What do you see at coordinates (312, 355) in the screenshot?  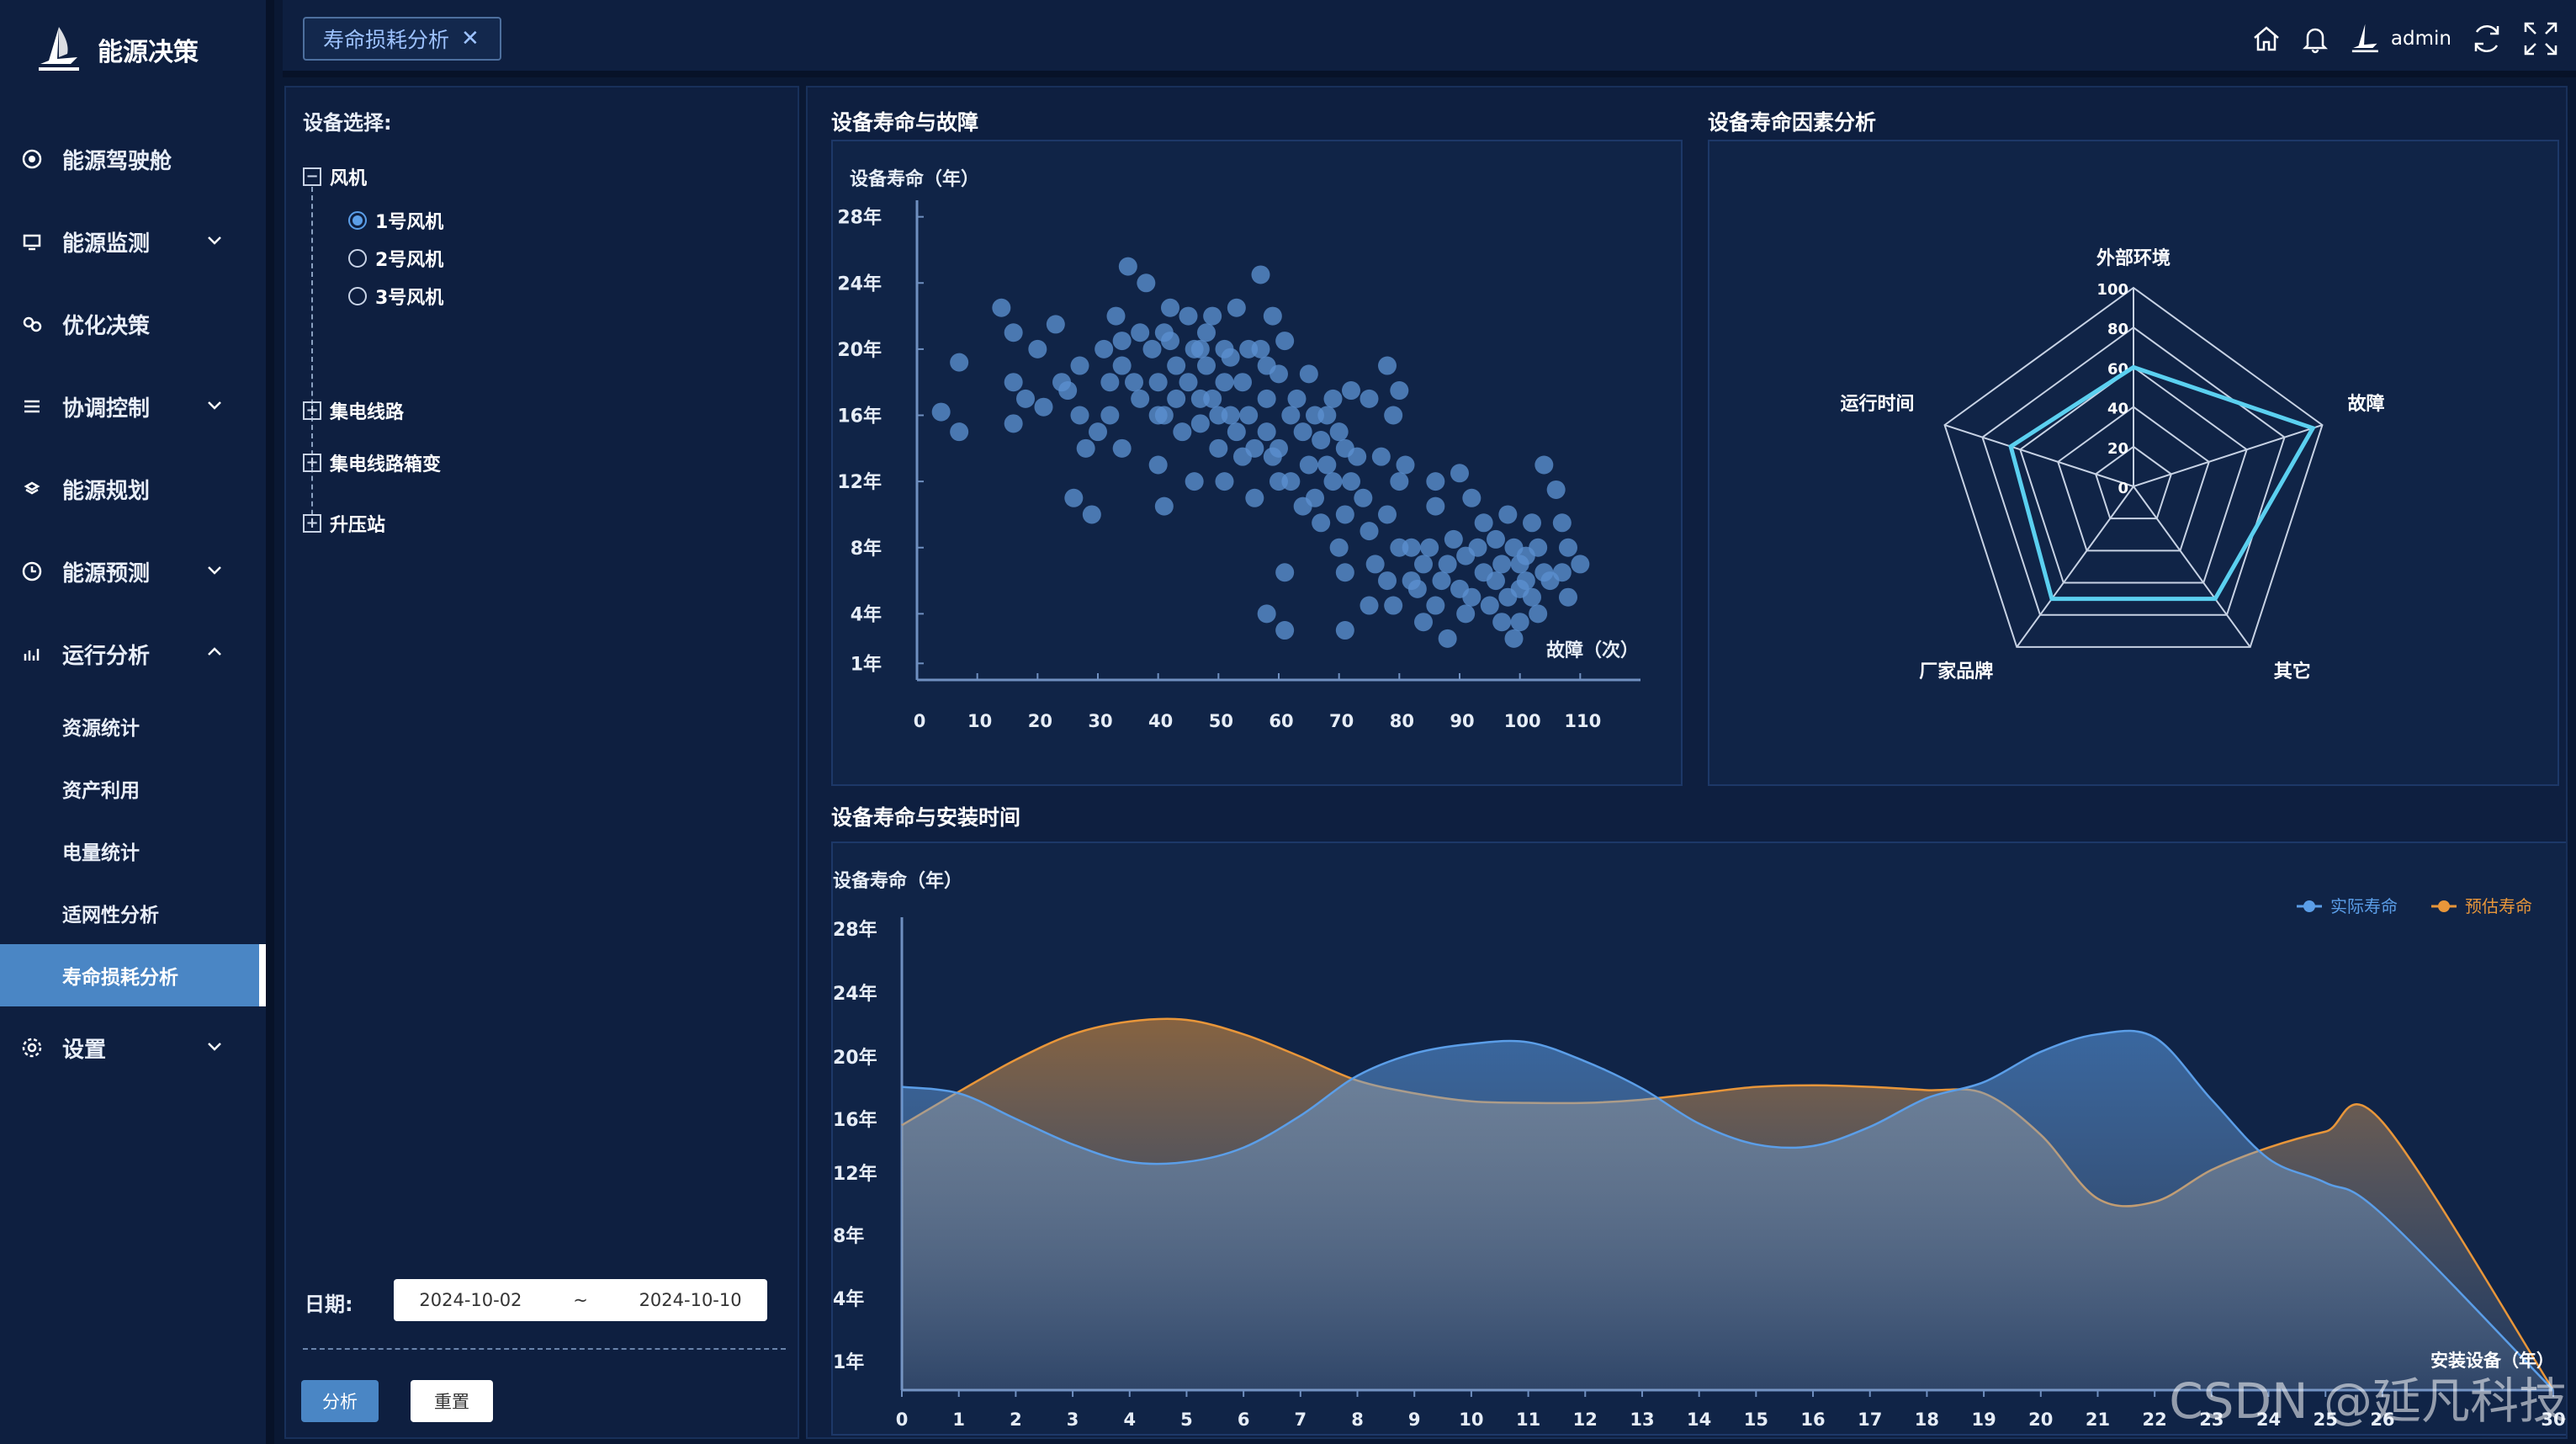 I see `tree-guide-line` at bounding box center [312, 355].